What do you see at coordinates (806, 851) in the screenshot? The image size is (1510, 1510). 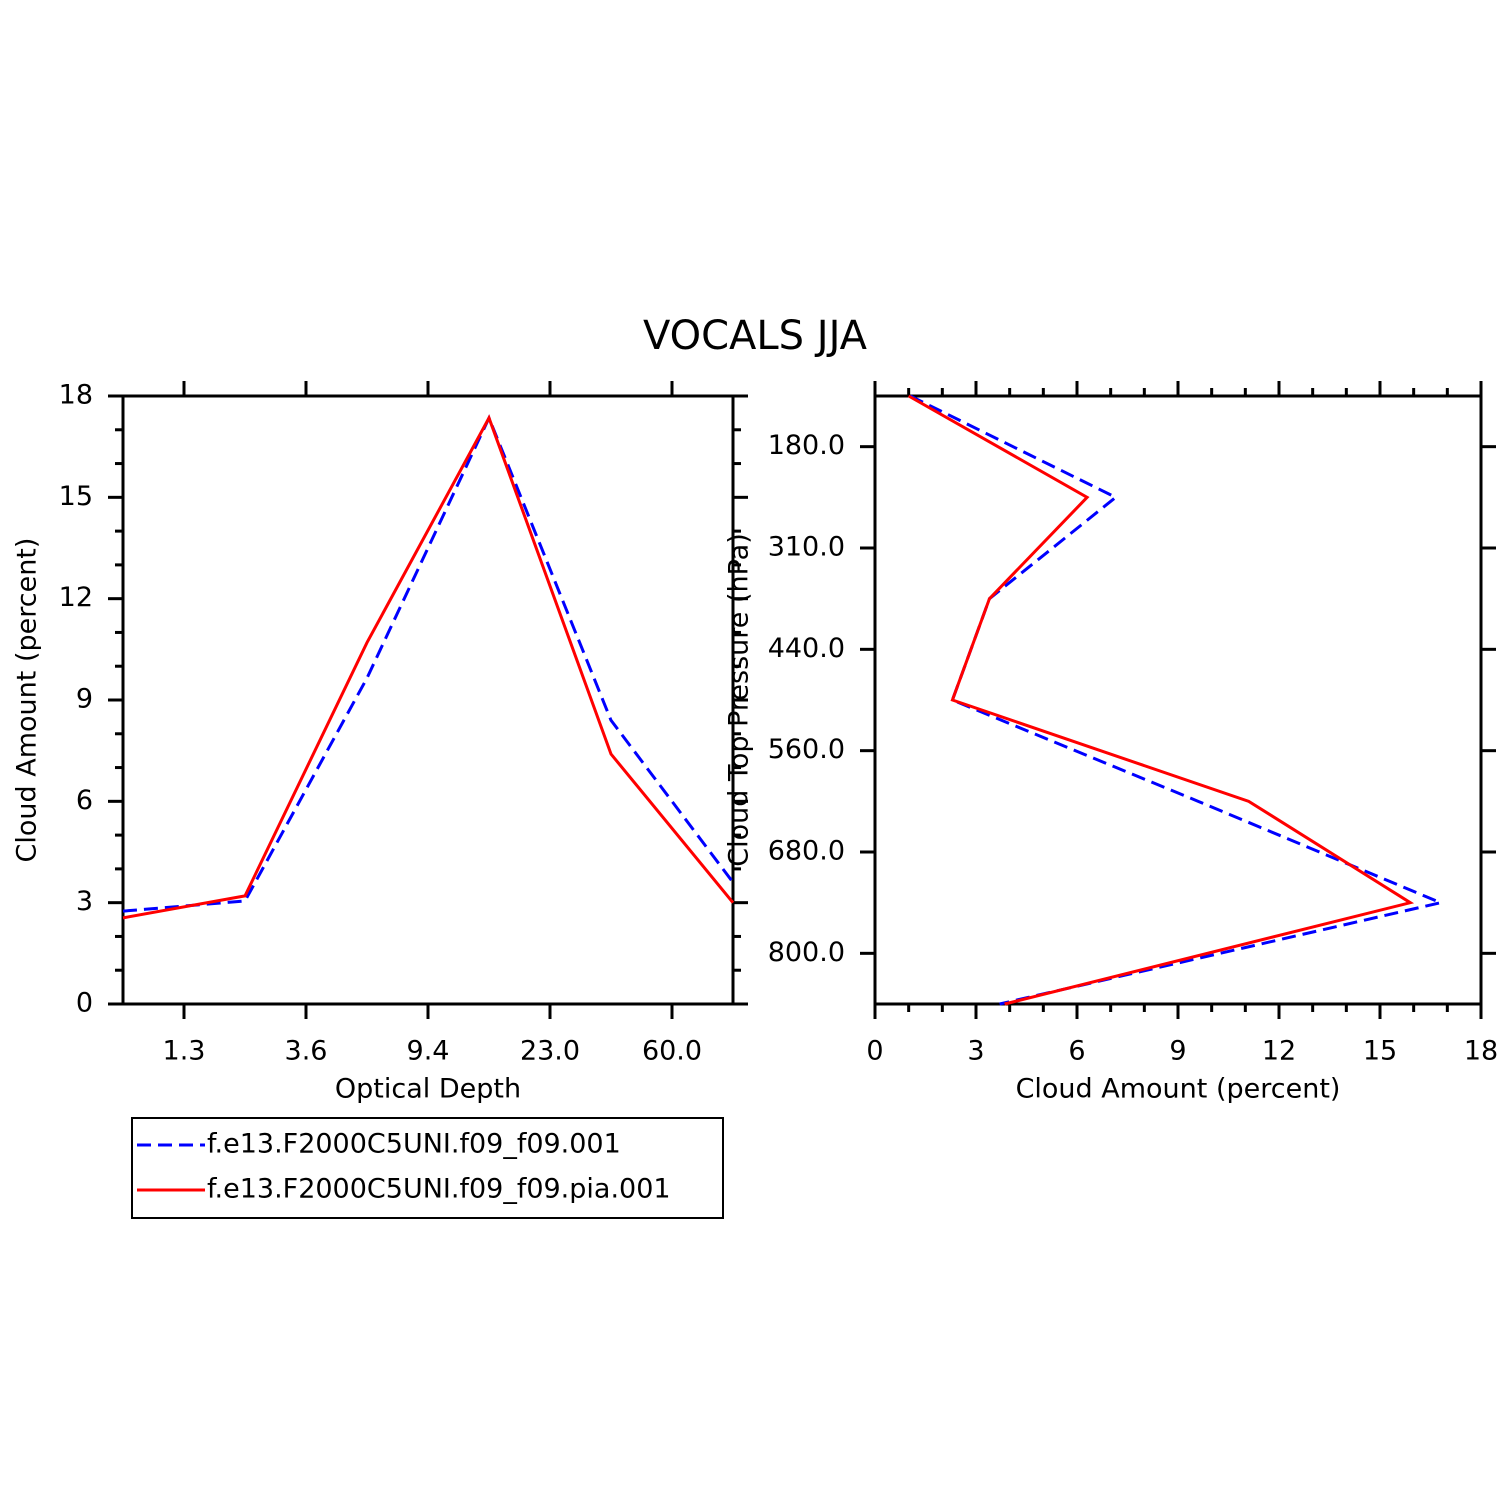 I see `y-tick-label: 680.0` at bounding box center [806, 851].